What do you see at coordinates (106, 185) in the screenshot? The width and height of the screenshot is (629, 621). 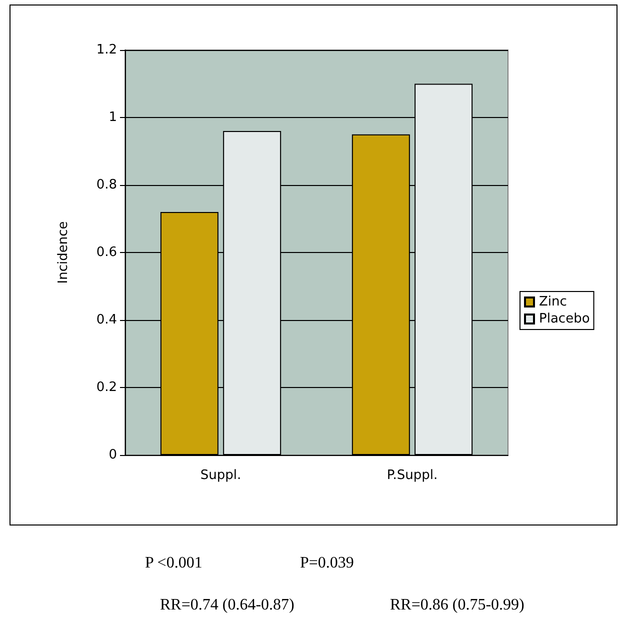 I see `y-tick-label: 0.8` at bounding box center [106, 185].